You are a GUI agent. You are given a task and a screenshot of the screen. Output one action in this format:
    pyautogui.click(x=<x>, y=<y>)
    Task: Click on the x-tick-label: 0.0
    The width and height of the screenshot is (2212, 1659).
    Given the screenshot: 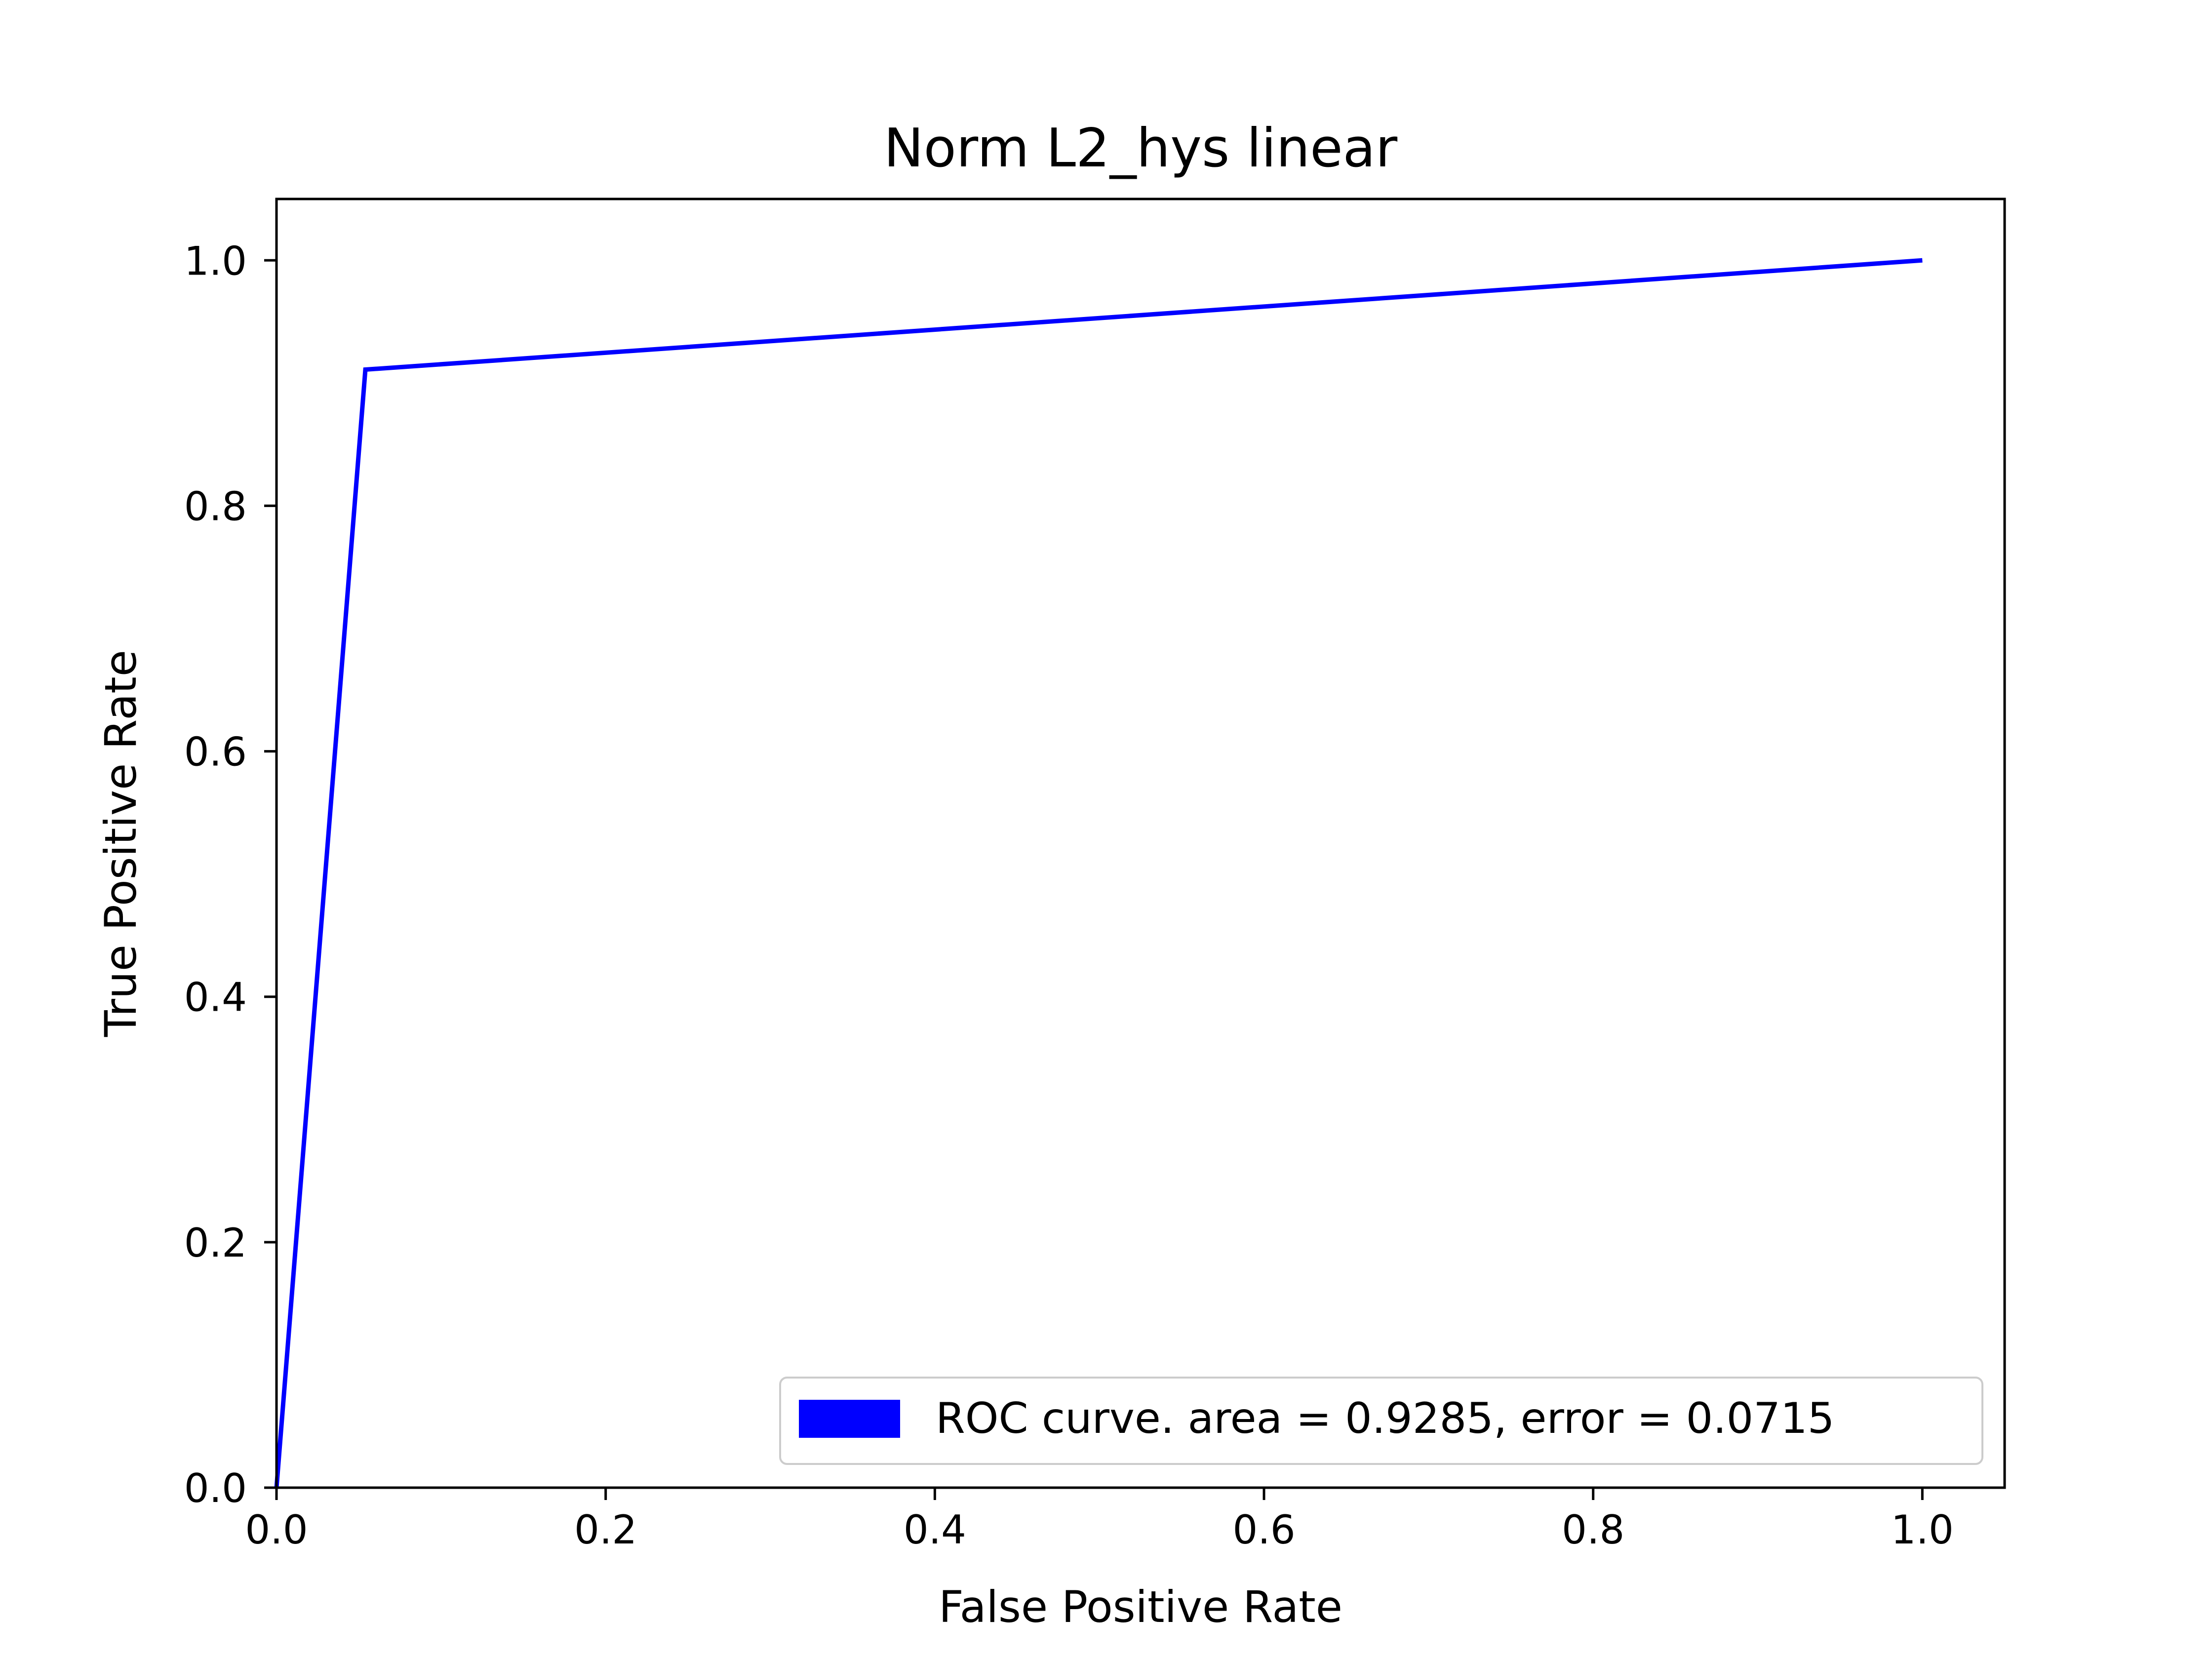 What is the action you would take?
    pyautogui.click(x=276, y=1530)
    